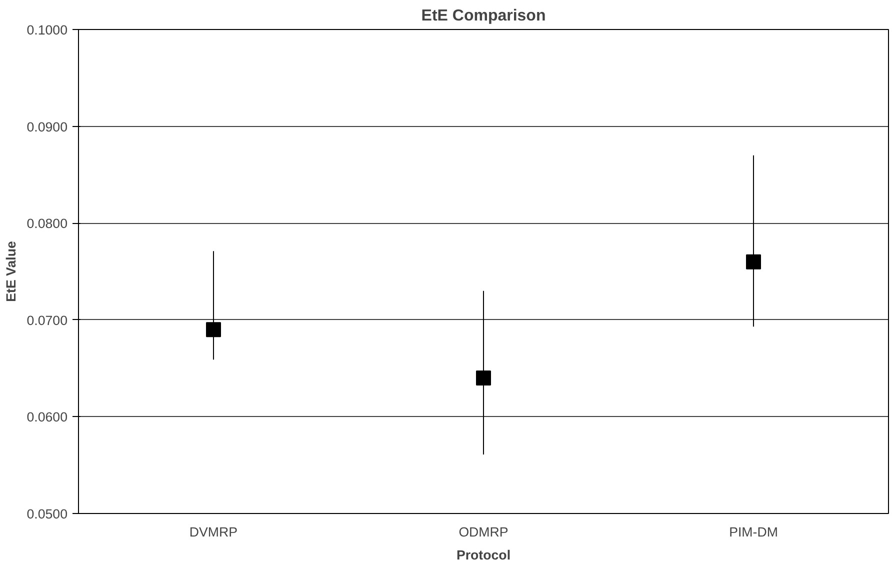  Describe the element at coordinates (483, 16) in the screenshot. I see `chart-title: EtE Comparison` at that location.